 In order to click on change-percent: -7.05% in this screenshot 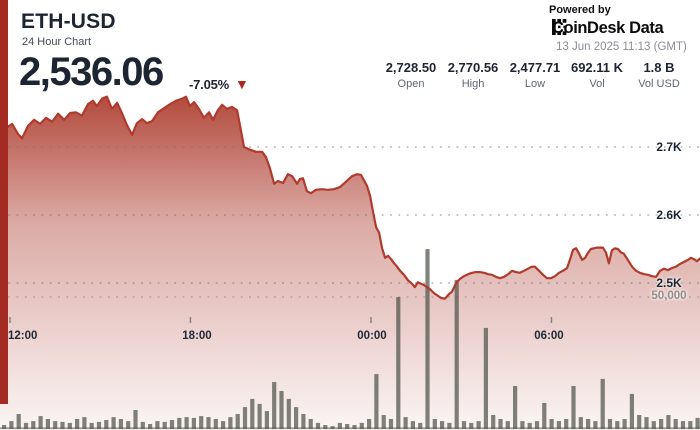, I will do `click(209, 84)`.